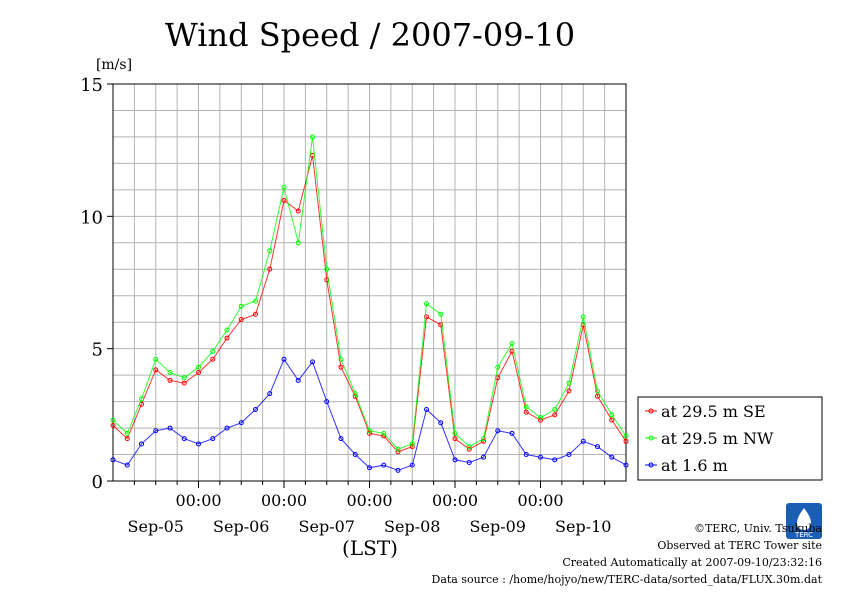  What do you see at coordinates (694, 465) in the screenshot?
I see `legend-label: at 1.6 m` at bounding box center [694, 465].